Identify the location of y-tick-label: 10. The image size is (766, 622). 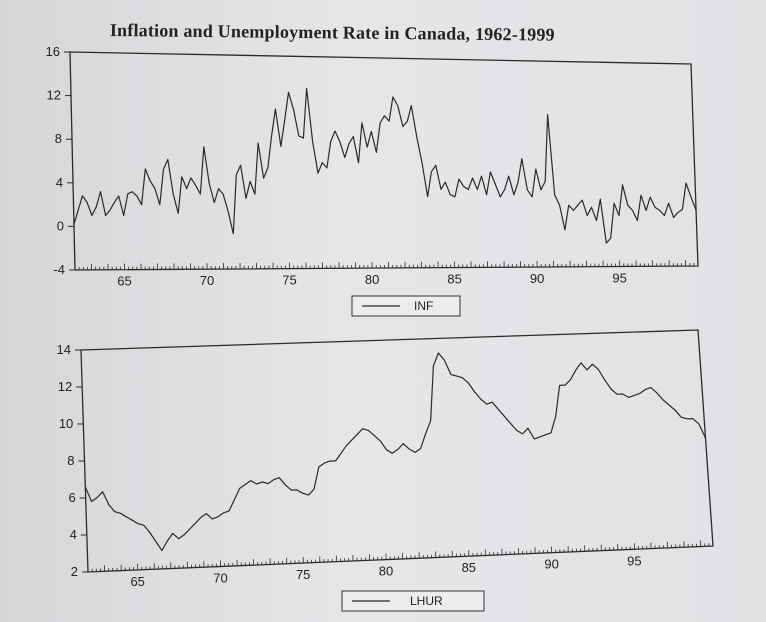
(66, 423).